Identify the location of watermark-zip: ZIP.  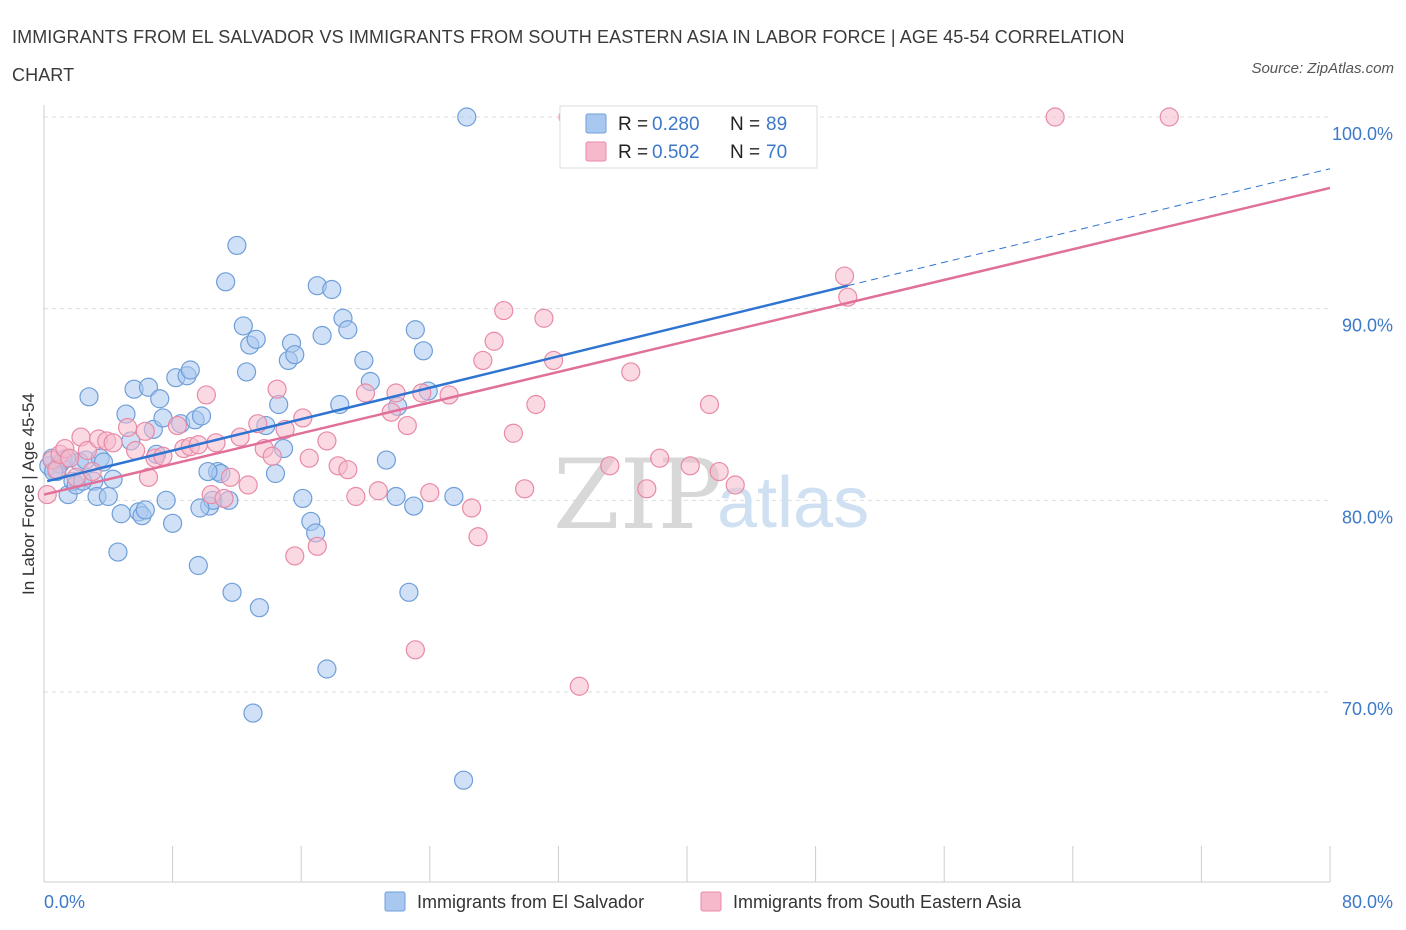
(637, 495).